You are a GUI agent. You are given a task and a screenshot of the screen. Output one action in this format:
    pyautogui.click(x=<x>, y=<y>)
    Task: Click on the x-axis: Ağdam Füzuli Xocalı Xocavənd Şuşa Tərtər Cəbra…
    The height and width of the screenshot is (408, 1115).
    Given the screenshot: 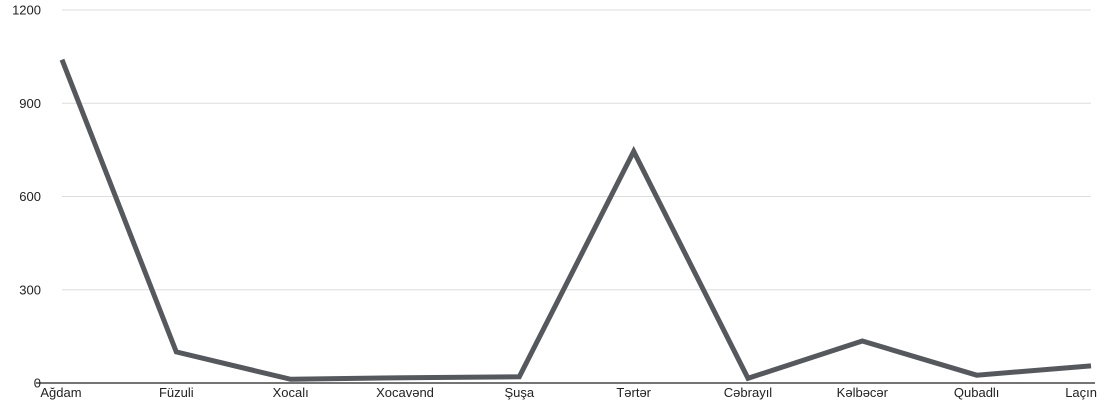 What is the action you would take?
    pyautogui.click(x=568, y=392)
    